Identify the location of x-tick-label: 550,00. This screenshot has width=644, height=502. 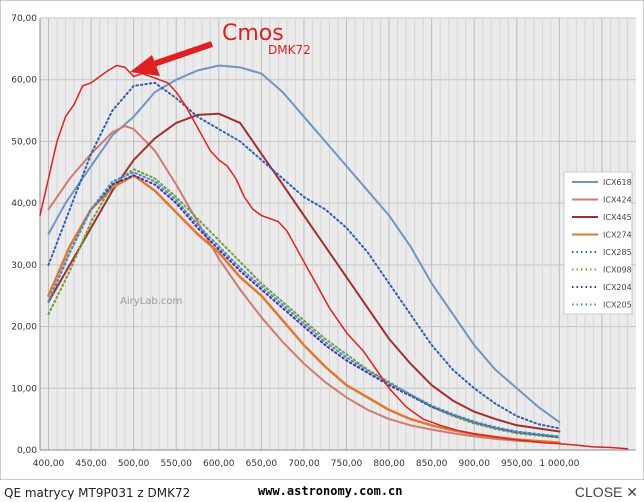
(176, 464).